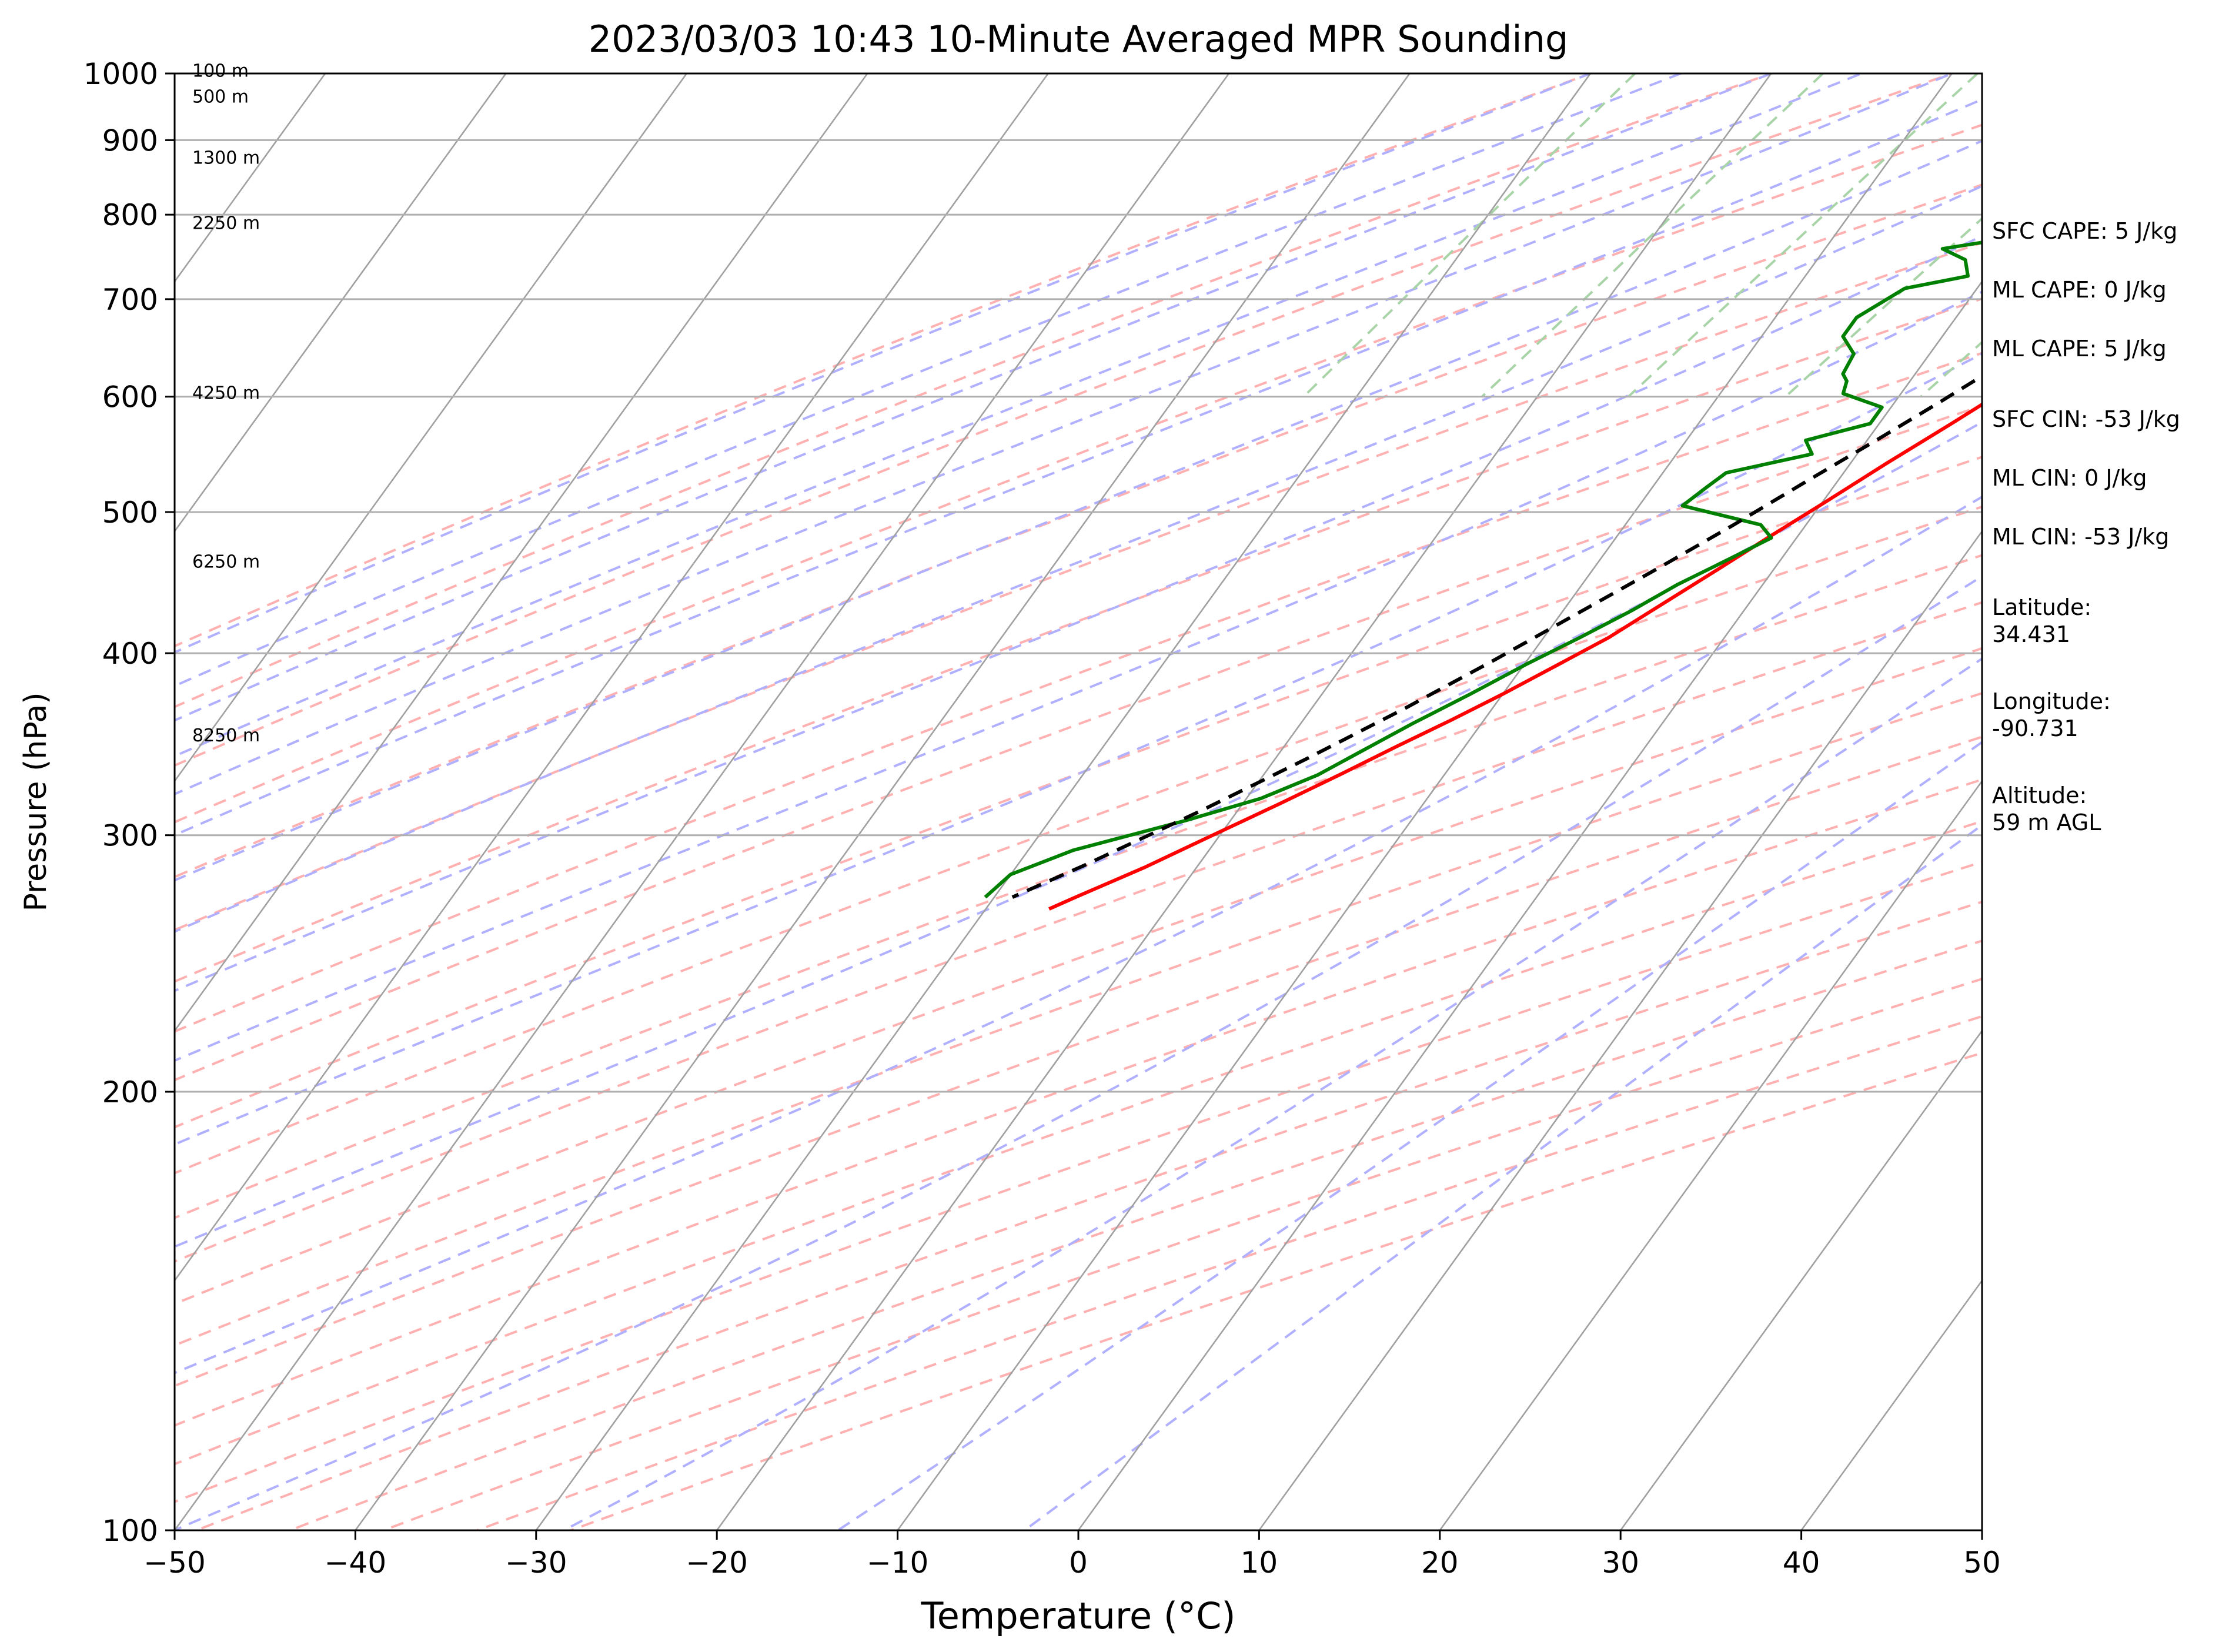  Describe the element at coordinates (220, 98) in the screenshot. I see `height-label: 500 m` at that location.